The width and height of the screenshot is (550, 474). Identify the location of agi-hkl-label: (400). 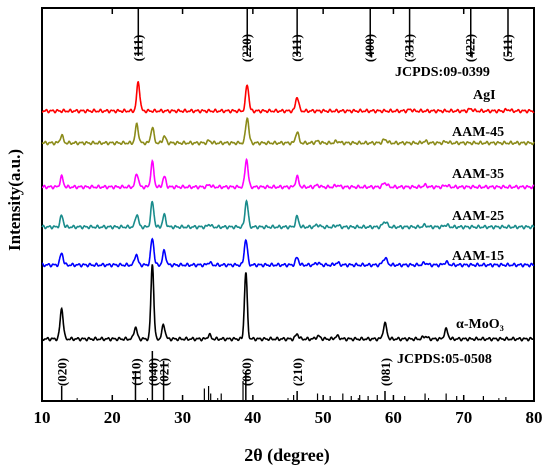
(369, 48).